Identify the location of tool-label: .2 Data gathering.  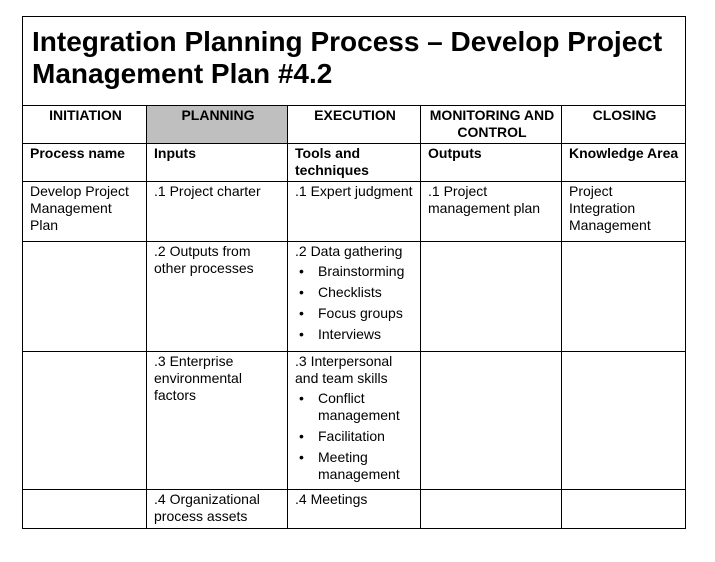
(349, 251).